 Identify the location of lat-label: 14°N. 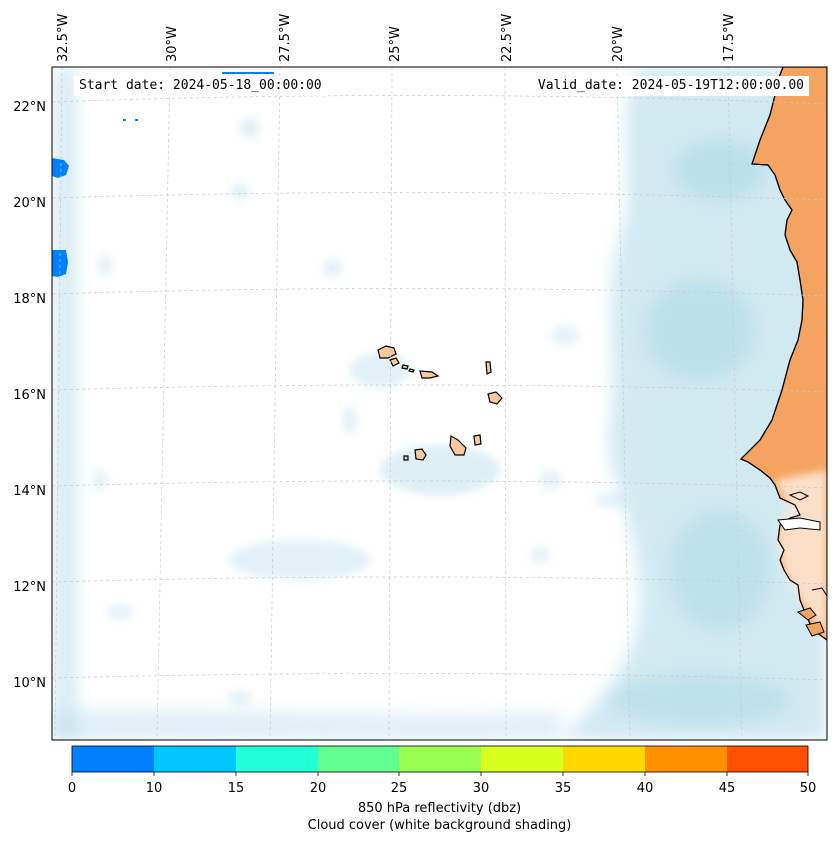
(29, 491).